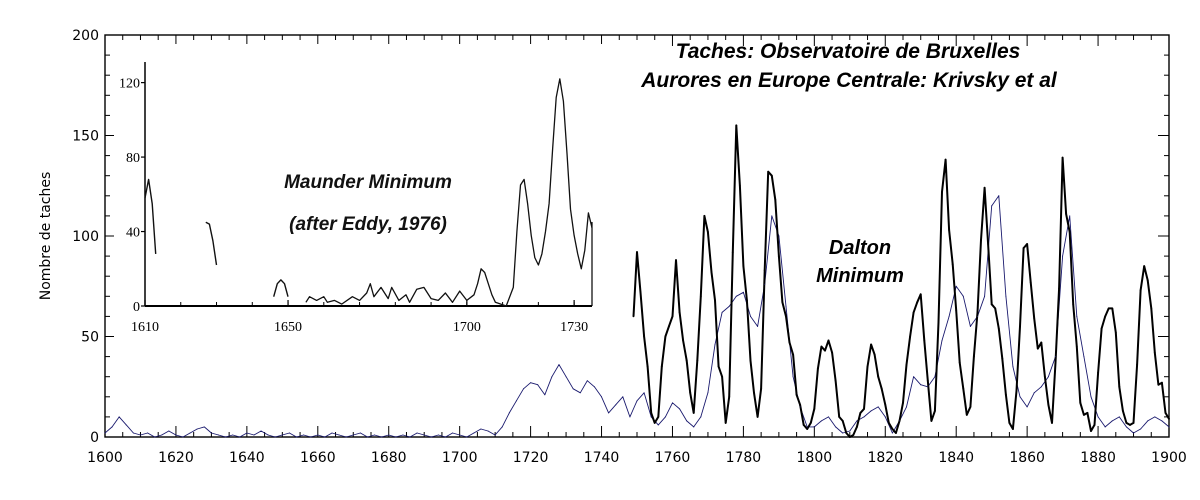 Image resolution: width=1200 pixels, height=500 pixels. What do you see at coordinates (956, 458) in the screenshot?
I see `x-tick-label: 1840` at bounding box center [956, 458].